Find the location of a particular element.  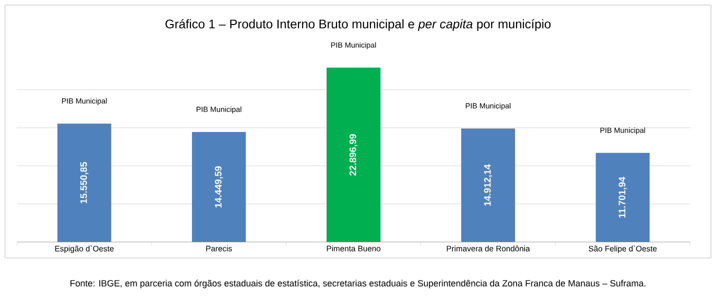

data-label: 14.449,59 is located at coordinates (218, 187).